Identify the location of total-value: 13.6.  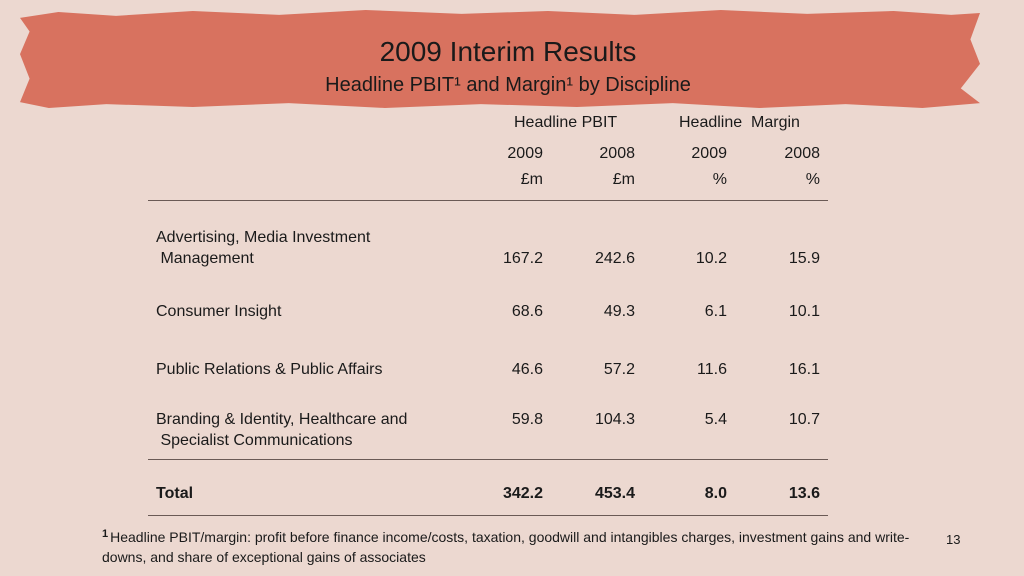
(804, 493).